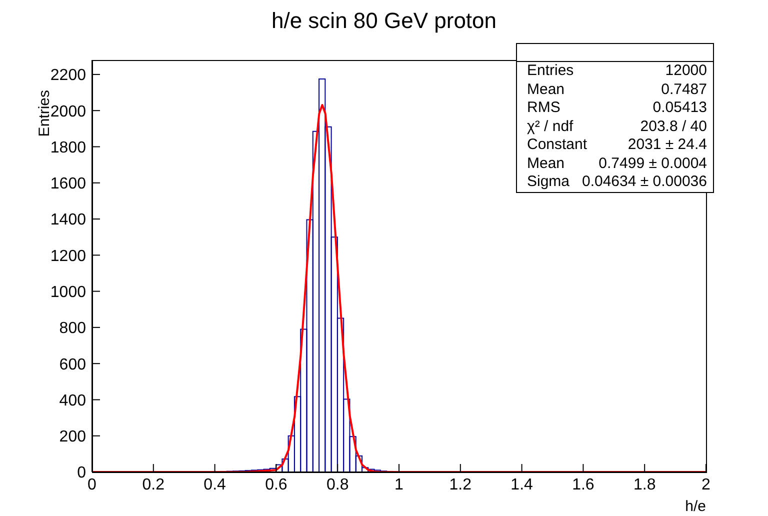 This screenshot has height=516, width=768. Describe the element at coordinates (673, 127) in the screenshot. I see `annotation: 203.8 / 40` at that location.